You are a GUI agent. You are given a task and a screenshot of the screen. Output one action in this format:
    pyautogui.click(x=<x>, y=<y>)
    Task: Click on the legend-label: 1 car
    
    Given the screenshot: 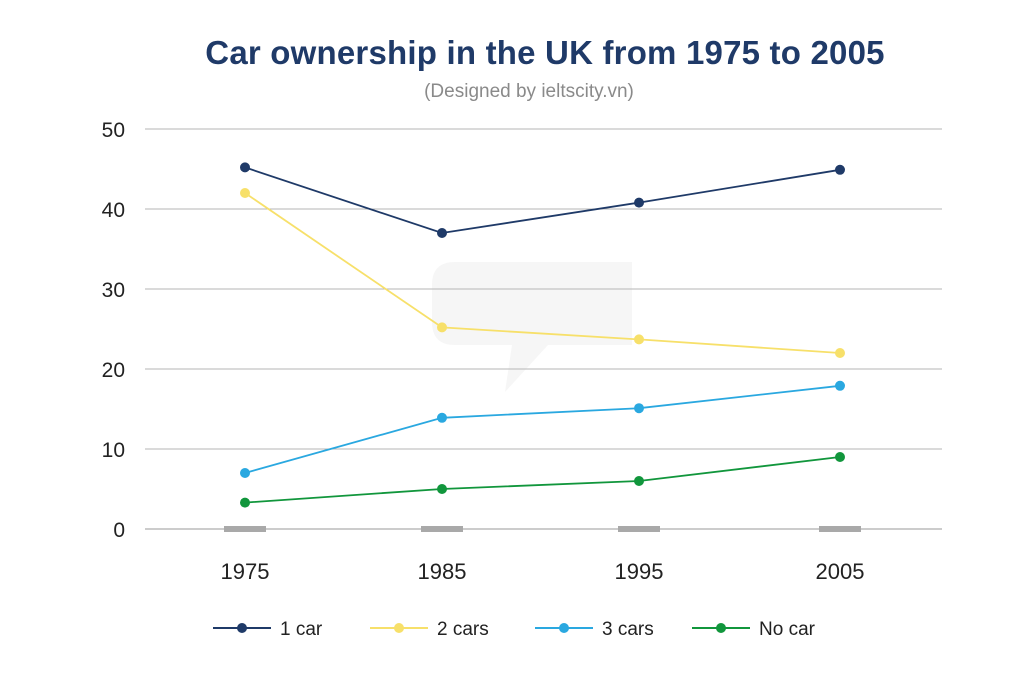 What is the action you would take?
    pyautogui.click(x=301, y=629)
    